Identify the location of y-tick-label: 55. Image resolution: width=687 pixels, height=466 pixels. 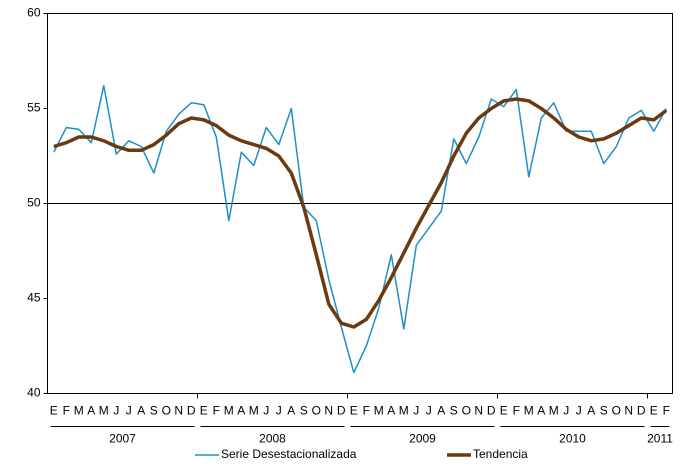
(34, 108).